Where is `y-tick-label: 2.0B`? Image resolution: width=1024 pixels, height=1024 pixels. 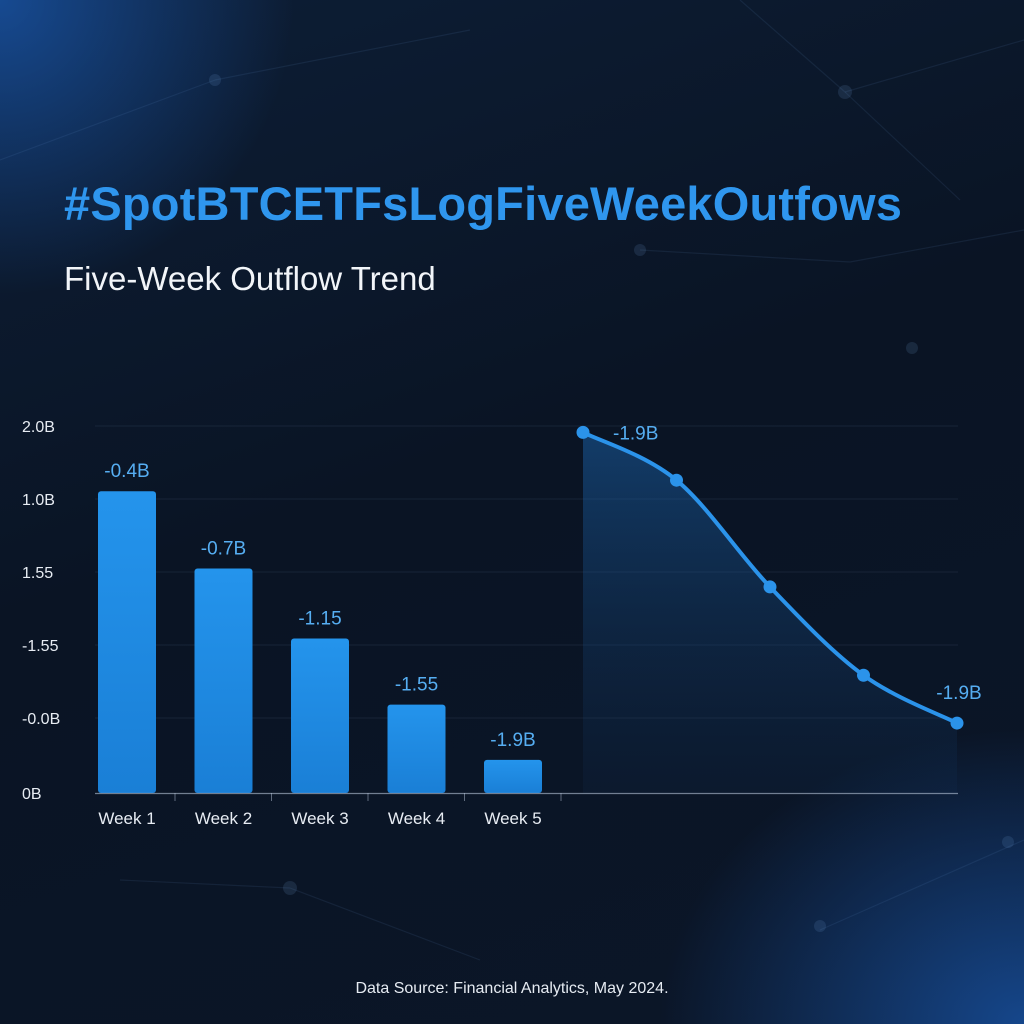
y-tick-label: 2.0B is located at coordinates (38, 427).